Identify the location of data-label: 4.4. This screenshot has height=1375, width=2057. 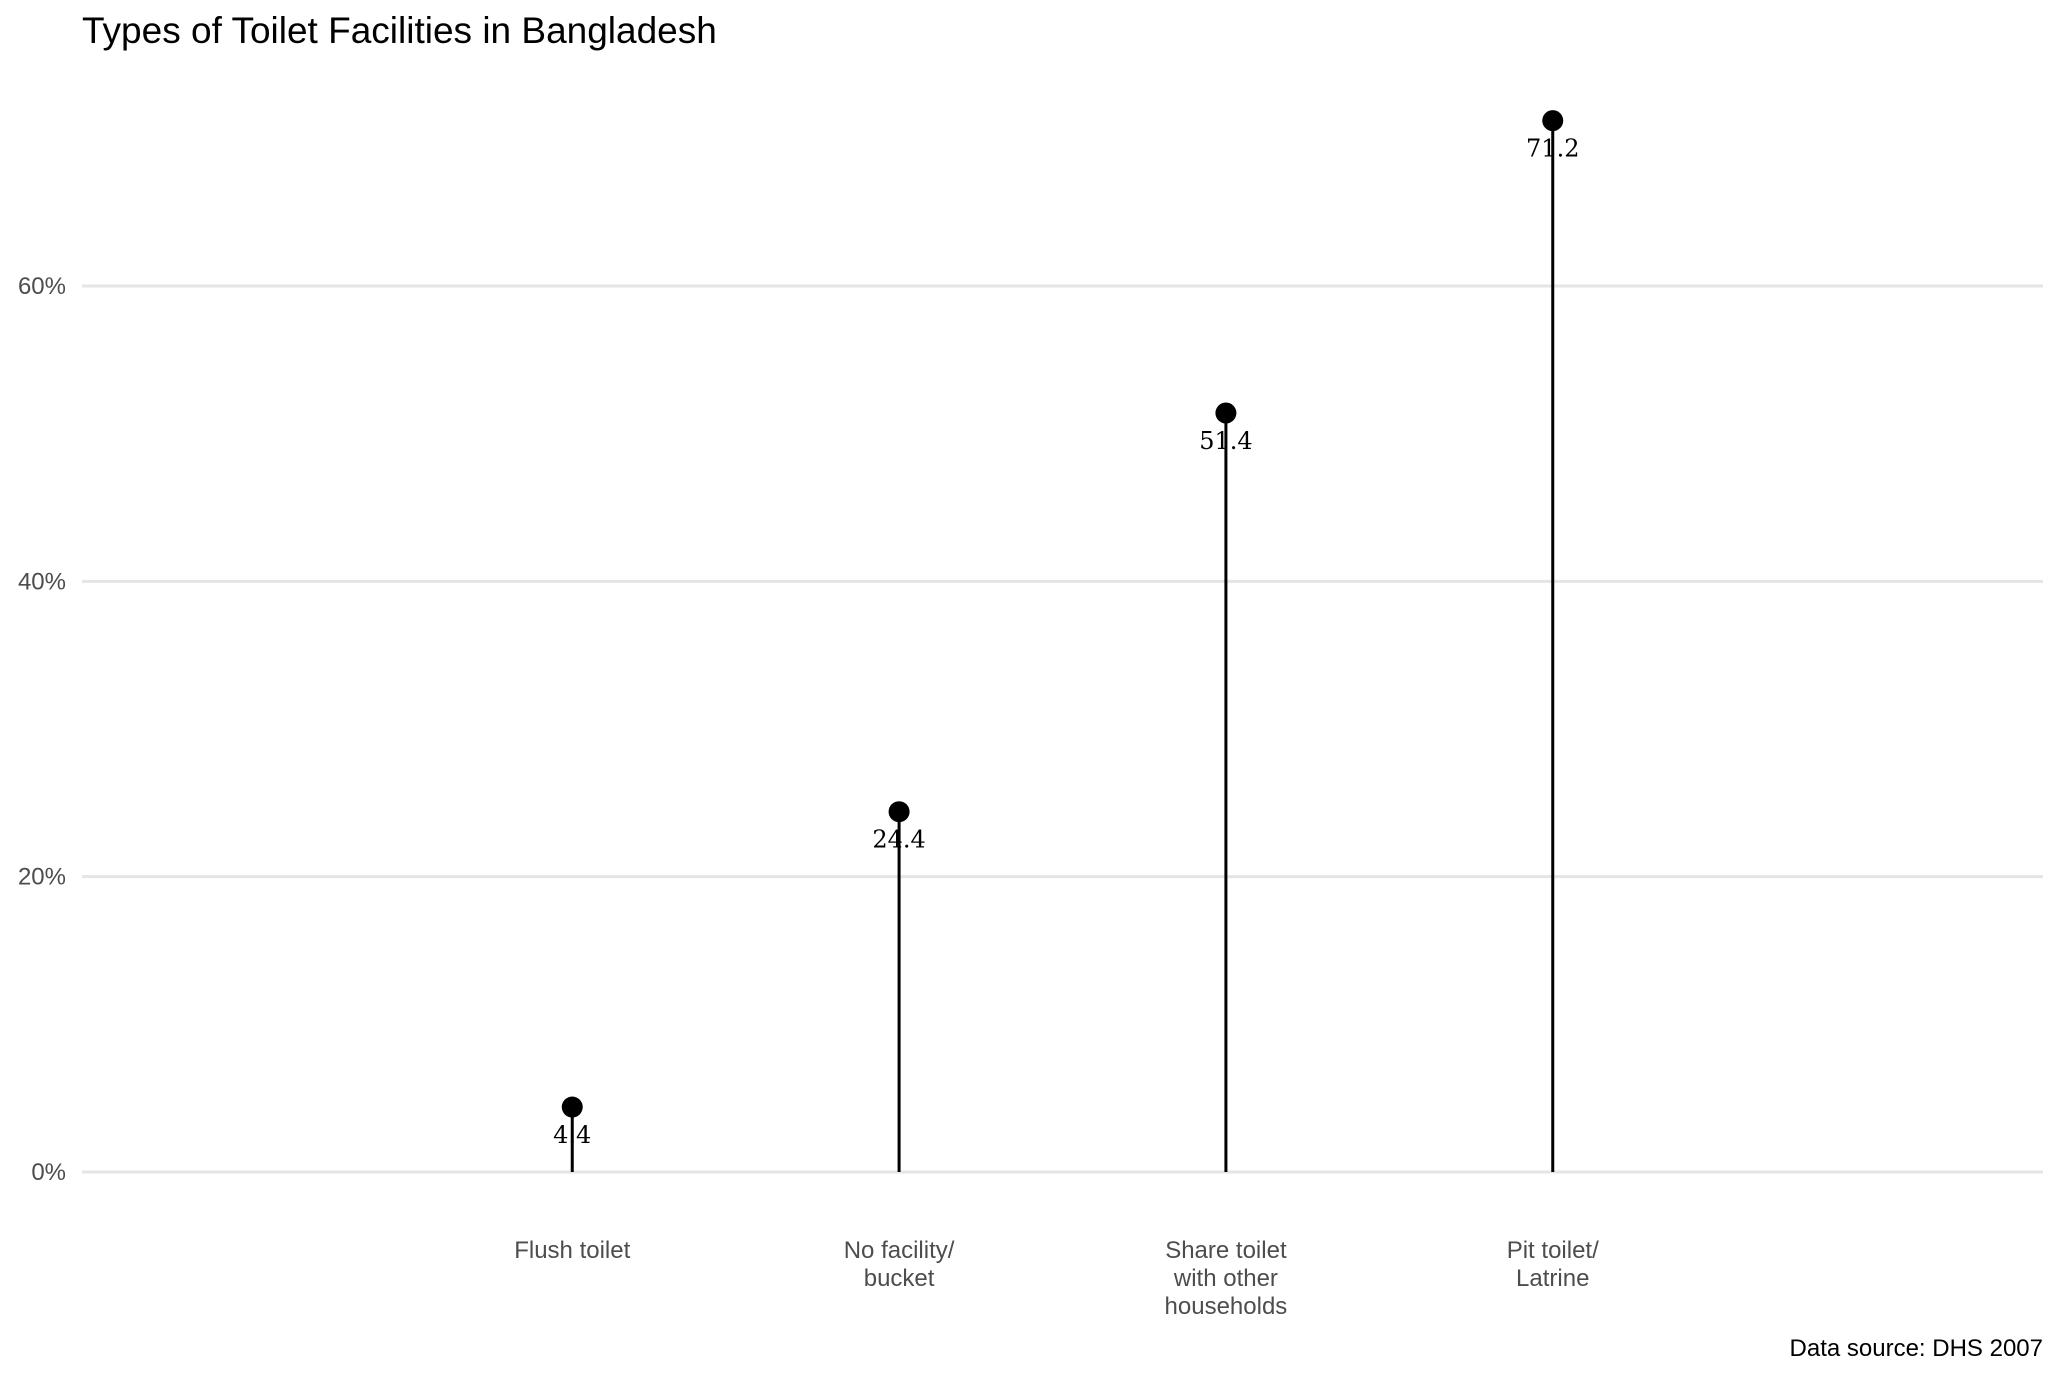
(572, 1135).